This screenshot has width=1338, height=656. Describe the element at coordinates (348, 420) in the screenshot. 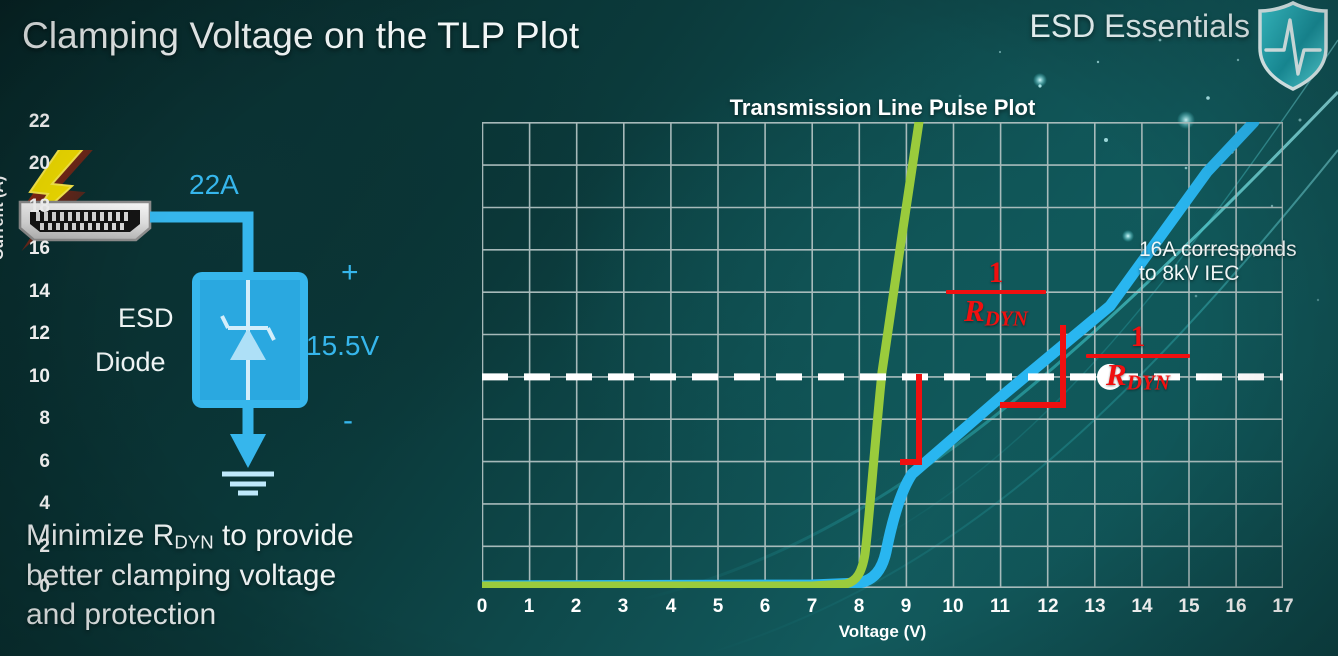

I see `polarity-minus-label: -` at that location.